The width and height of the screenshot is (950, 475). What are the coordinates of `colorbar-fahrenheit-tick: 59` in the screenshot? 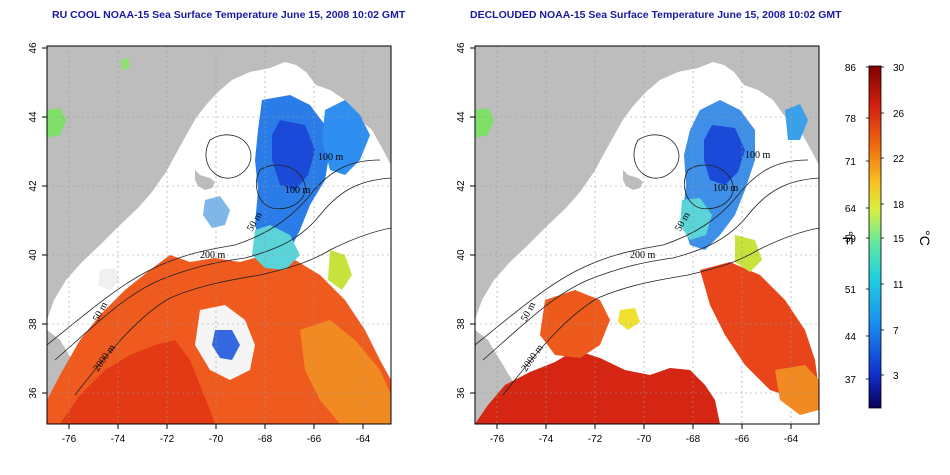 It's located at (851, 239).